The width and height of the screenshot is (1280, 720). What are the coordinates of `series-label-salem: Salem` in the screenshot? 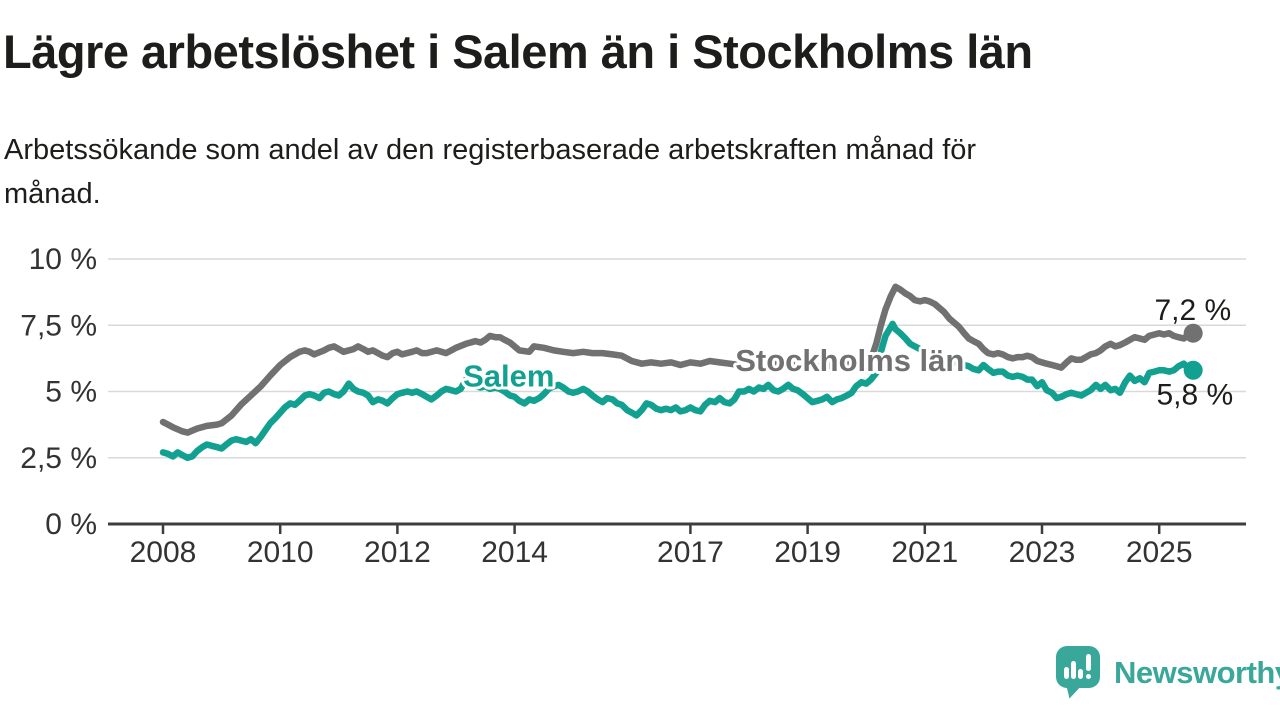 It's located at (508, 376).